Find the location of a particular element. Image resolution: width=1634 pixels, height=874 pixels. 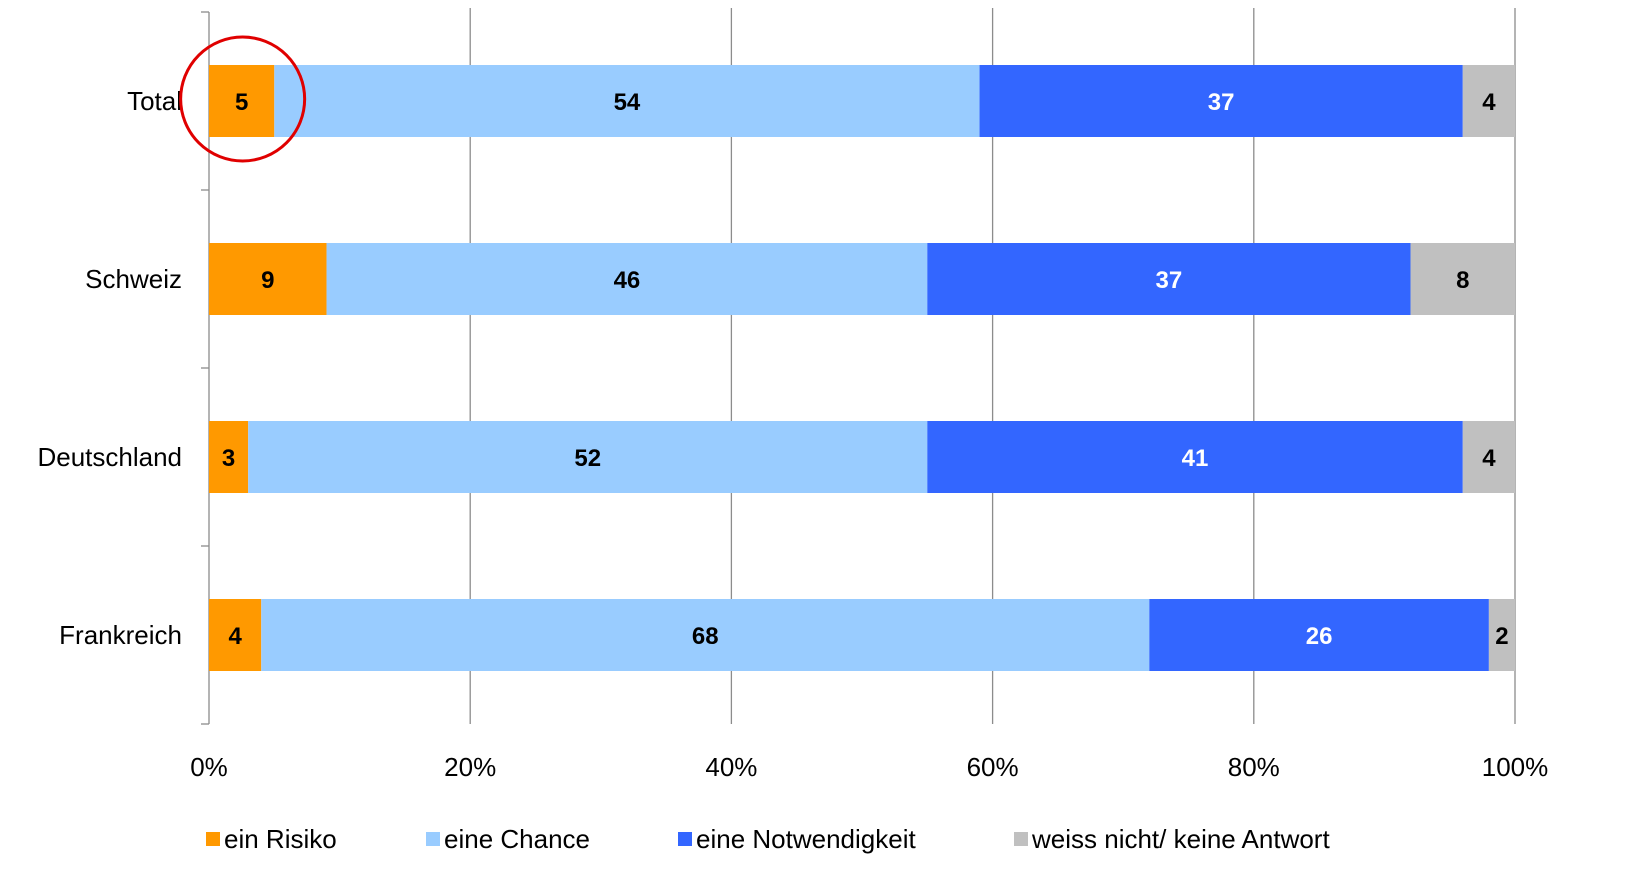

data-label: 9 is located at coordinates (267, 280).